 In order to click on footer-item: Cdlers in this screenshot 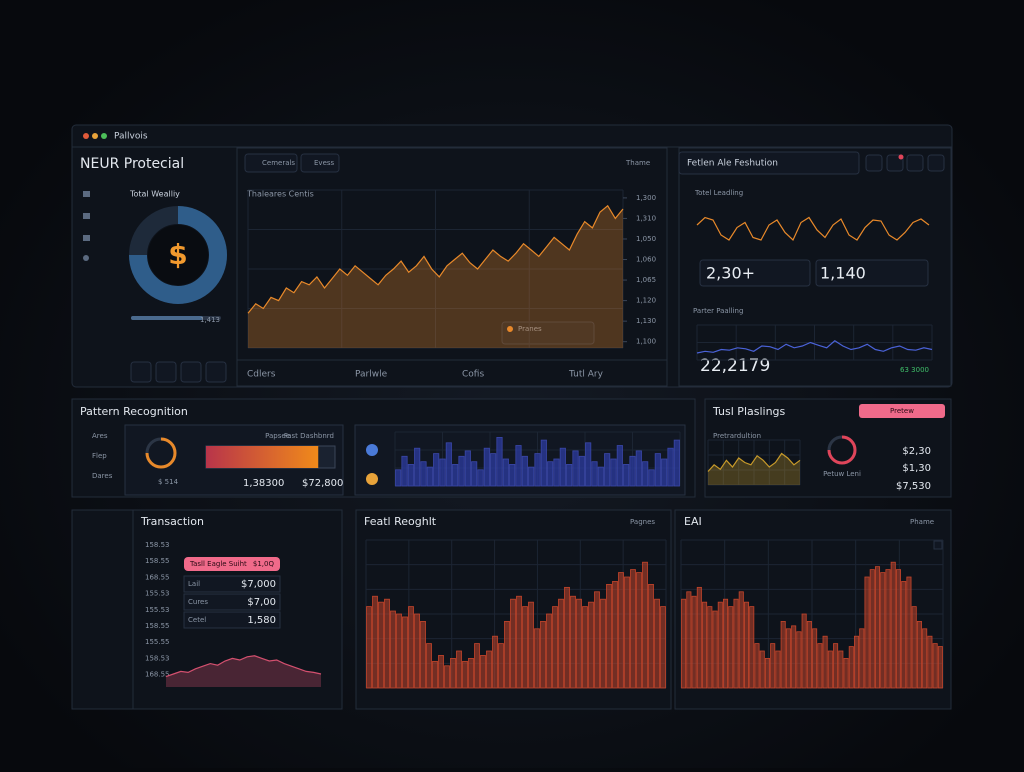, I will do `click(261, 375)`.